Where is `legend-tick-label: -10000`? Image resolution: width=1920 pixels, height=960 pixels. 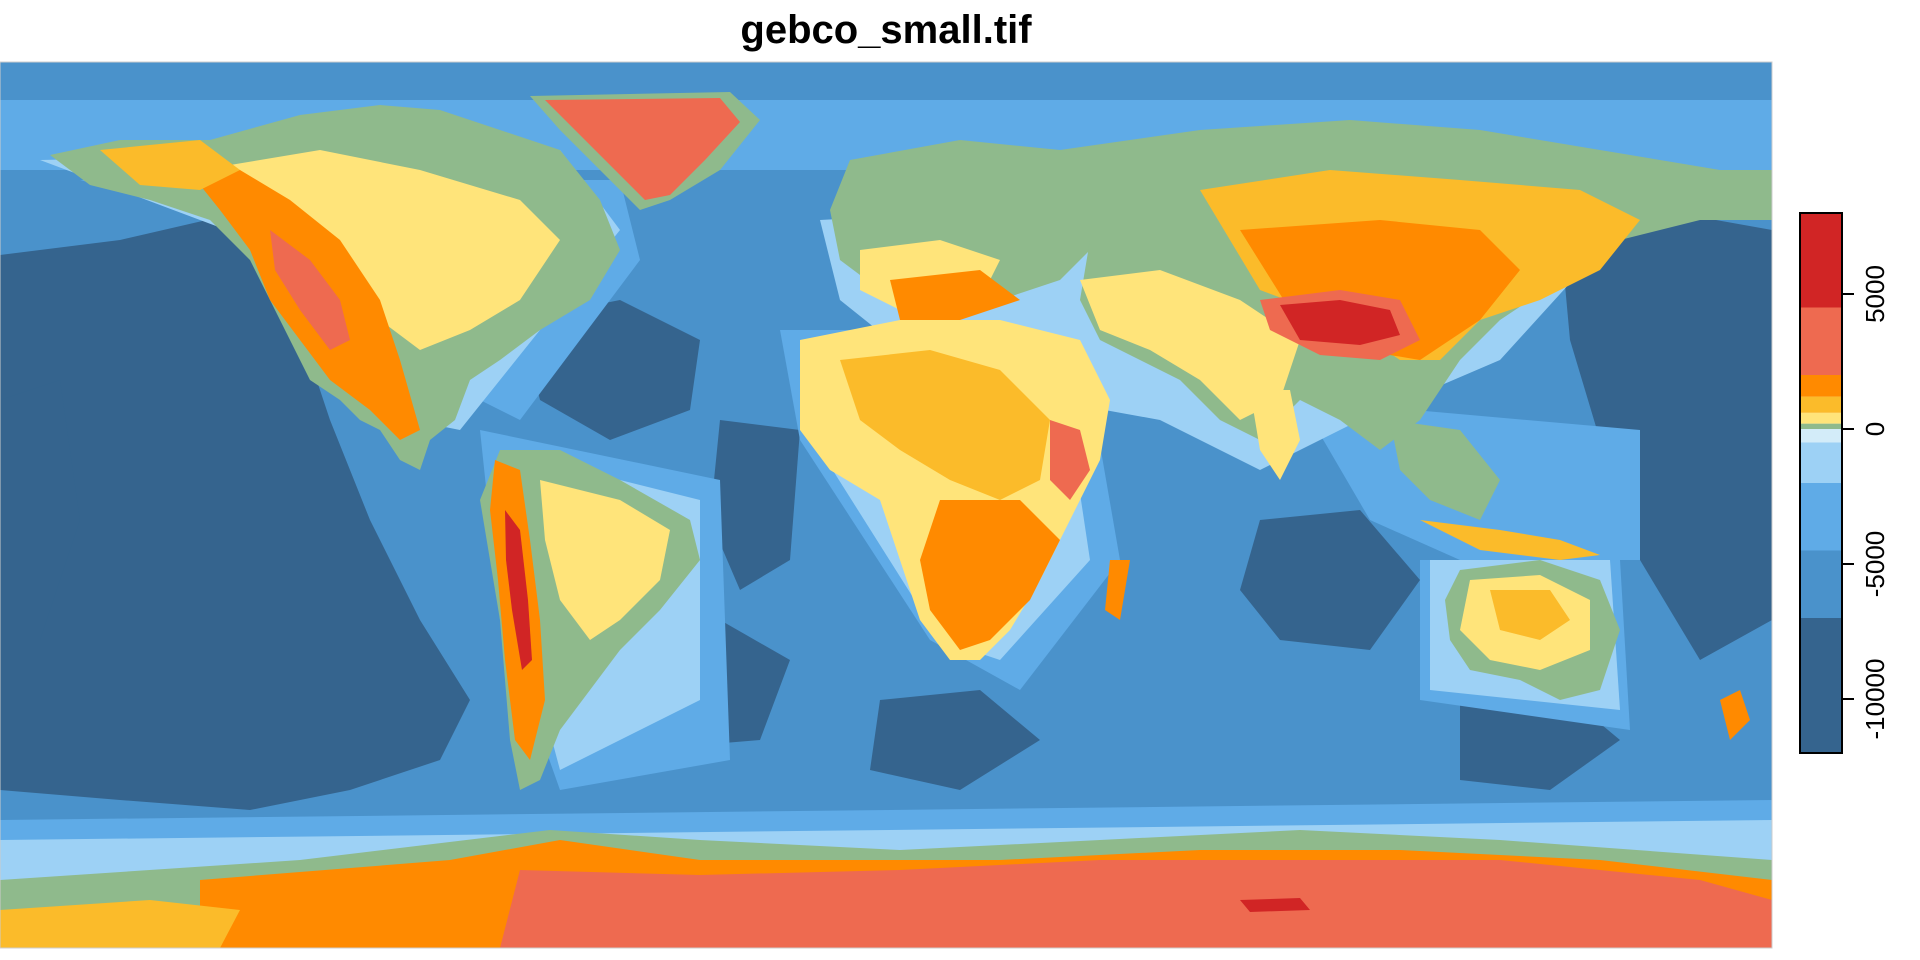
legend-tick-label: -10000 is located at coordinates (1875, 699).